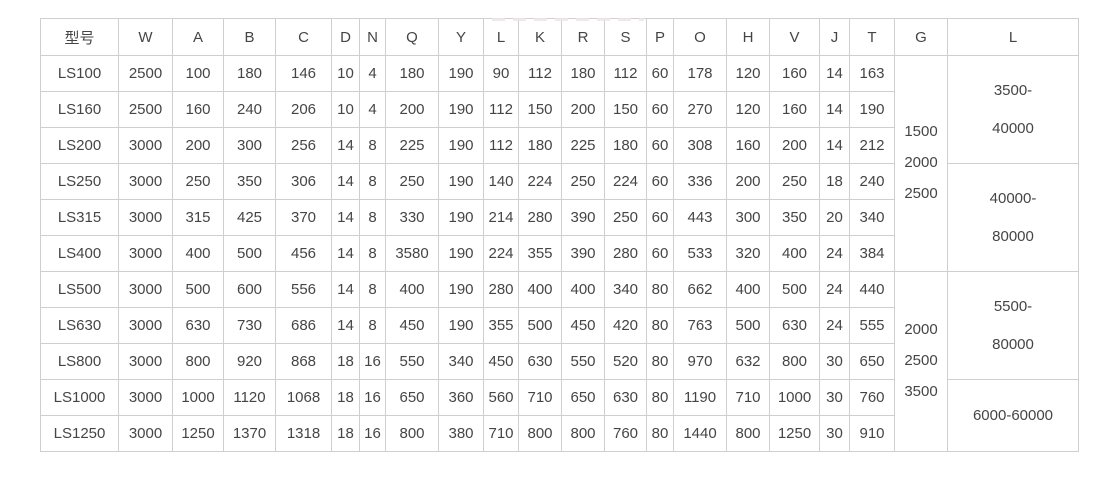  What do you see at coordinates (583, 253) in the screenshot?
I see `value-cell: 390` at bounding box center [583, 253].